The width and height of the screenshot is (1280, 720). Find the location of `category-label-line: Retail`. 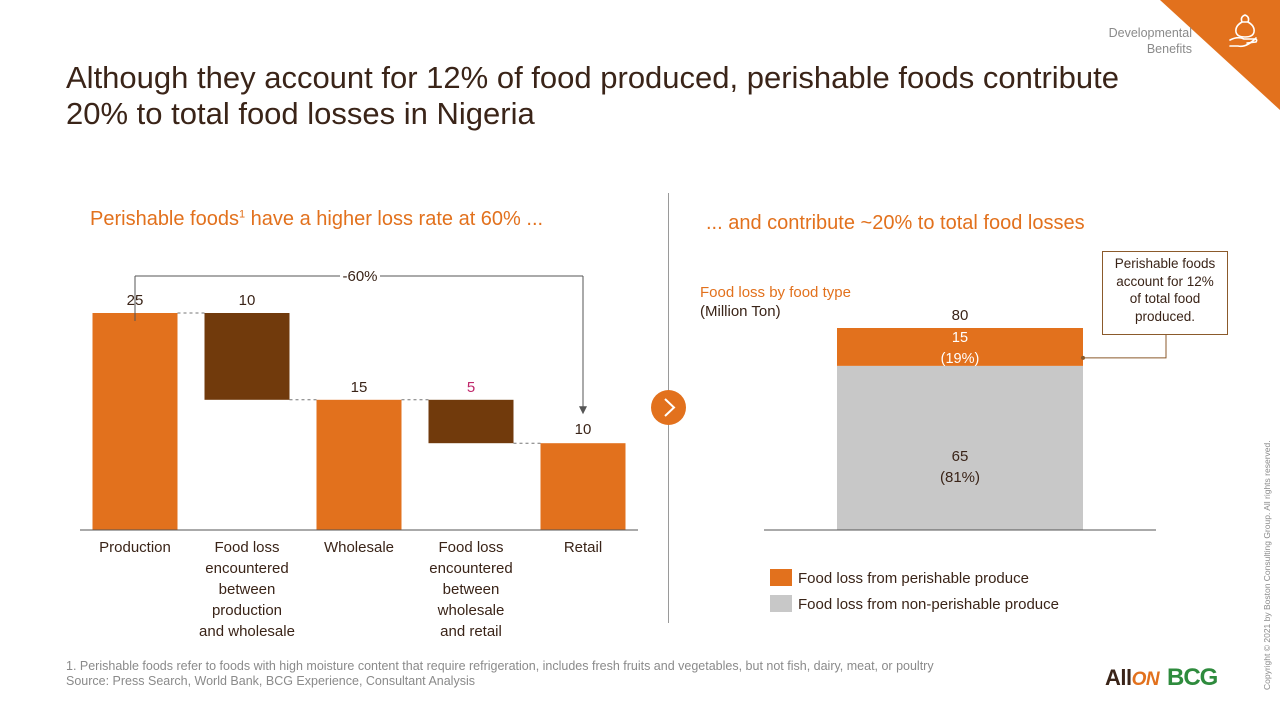

category-label-line: Retail is located at coordinates (583, 547).